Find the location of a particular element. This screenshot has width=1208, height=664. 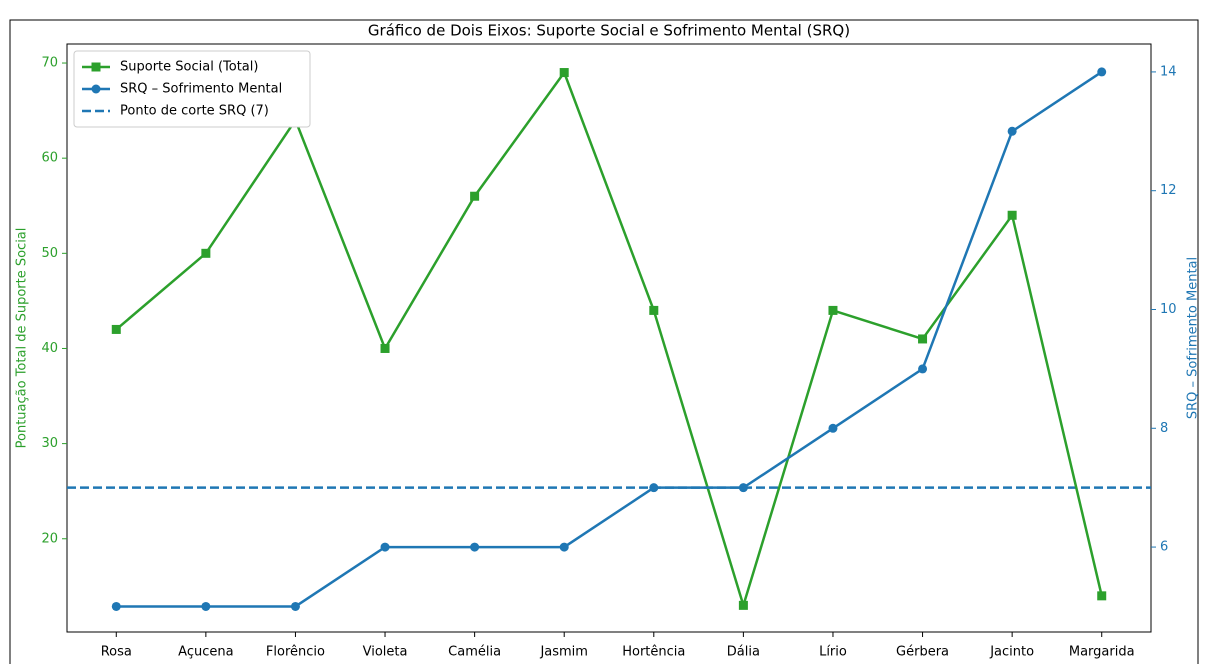

x-tick-label: Lírio is located at coordinates (833, 652).